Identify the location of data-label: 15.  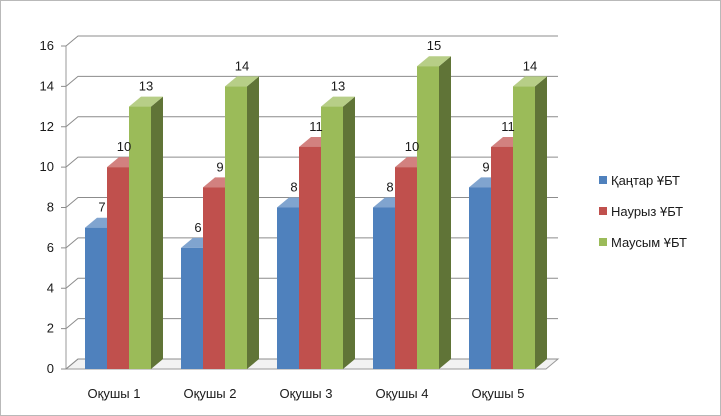
(434, 45).